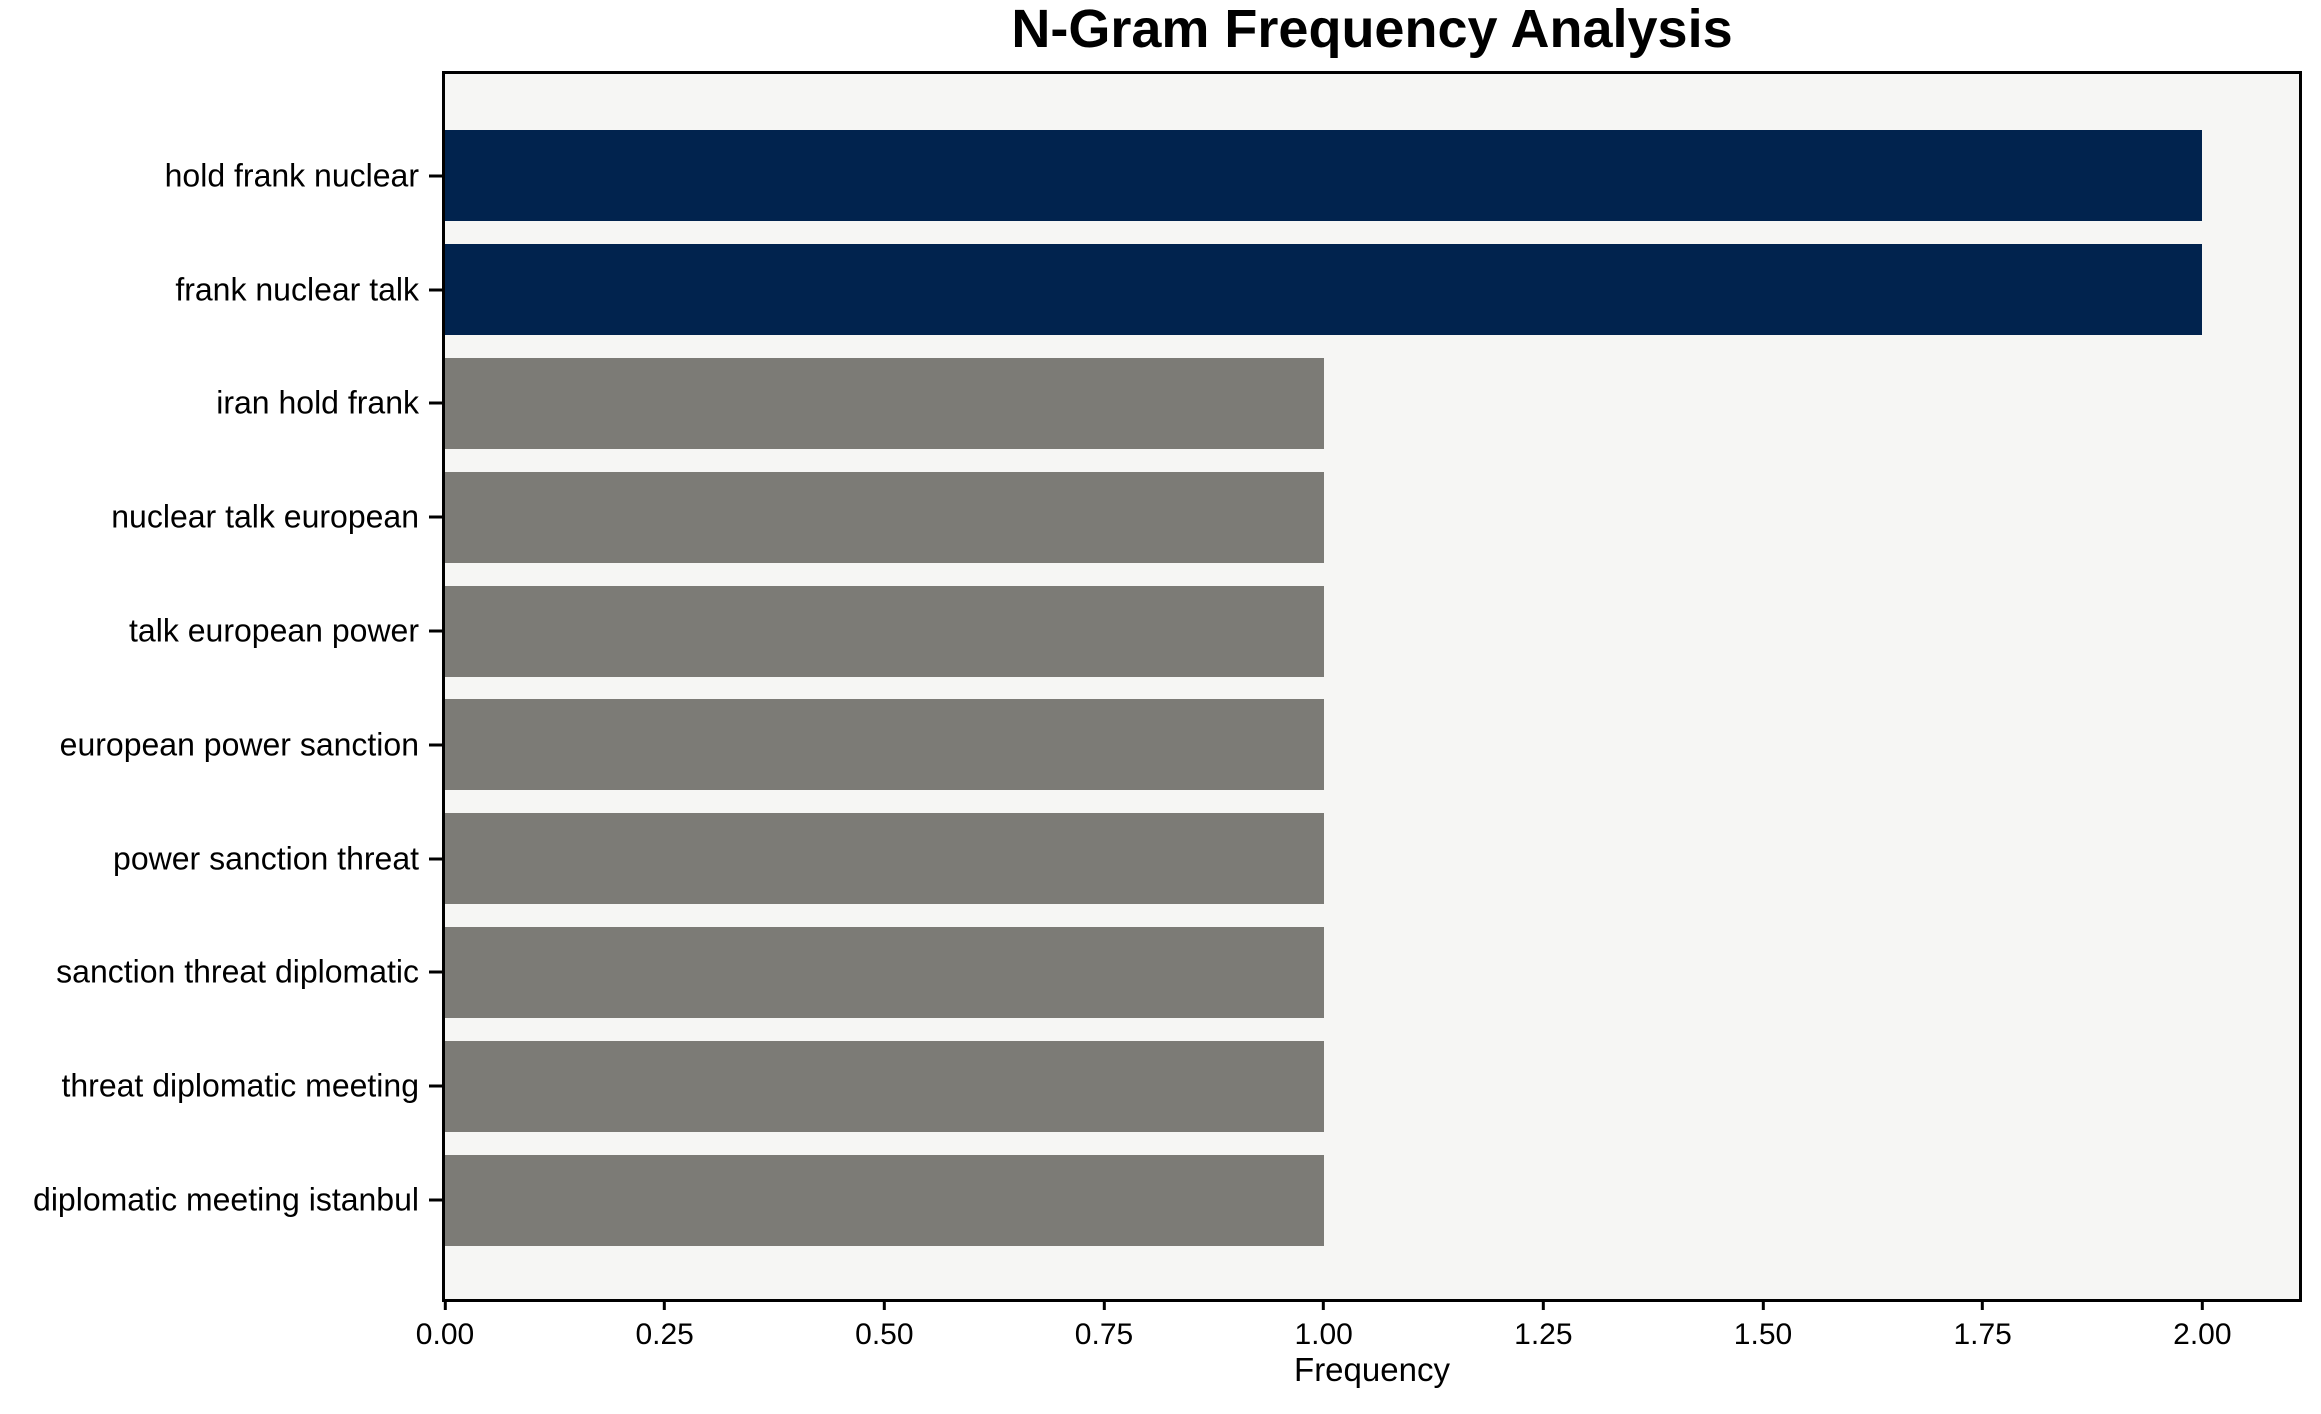  Describe the element at coordinates (1104, 1334) in the screenshot. I see `x-tick-label: 0.75` at that location.